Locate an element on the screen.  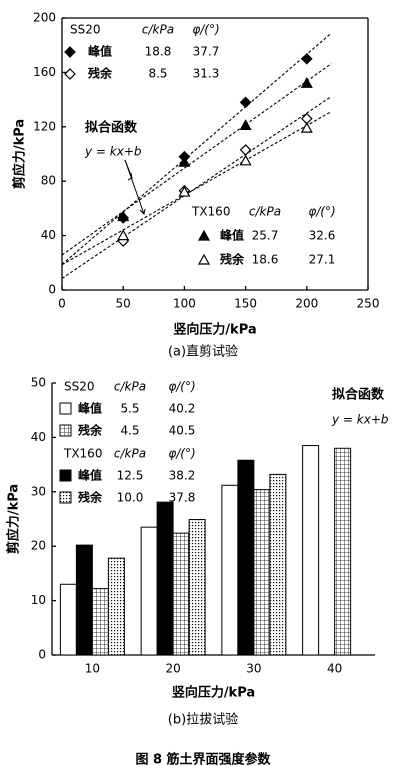
x-tick-label: 150 is located at coordinates (245, 304).